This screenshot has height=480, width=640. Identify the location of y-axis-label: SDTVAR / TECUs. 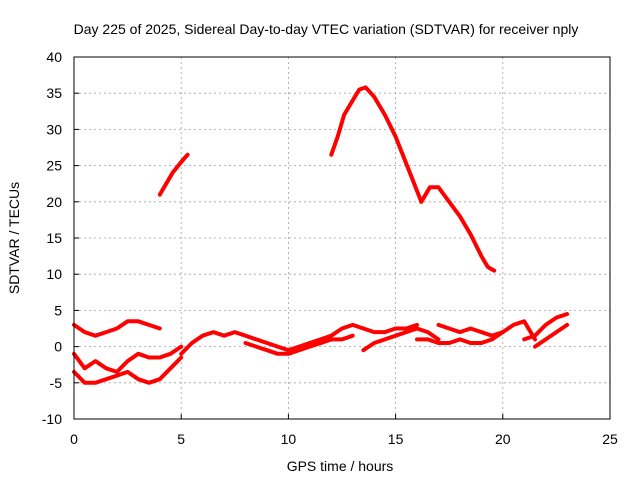
(14, 238).